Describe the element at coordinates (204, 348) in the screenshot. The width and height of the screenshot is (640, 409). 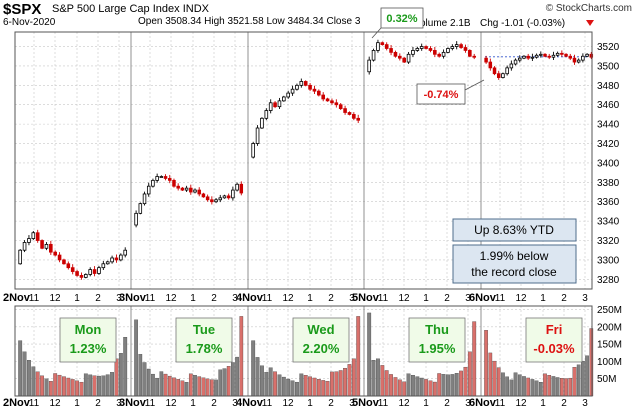
I see `weekday-change: 1.78%` at that location.